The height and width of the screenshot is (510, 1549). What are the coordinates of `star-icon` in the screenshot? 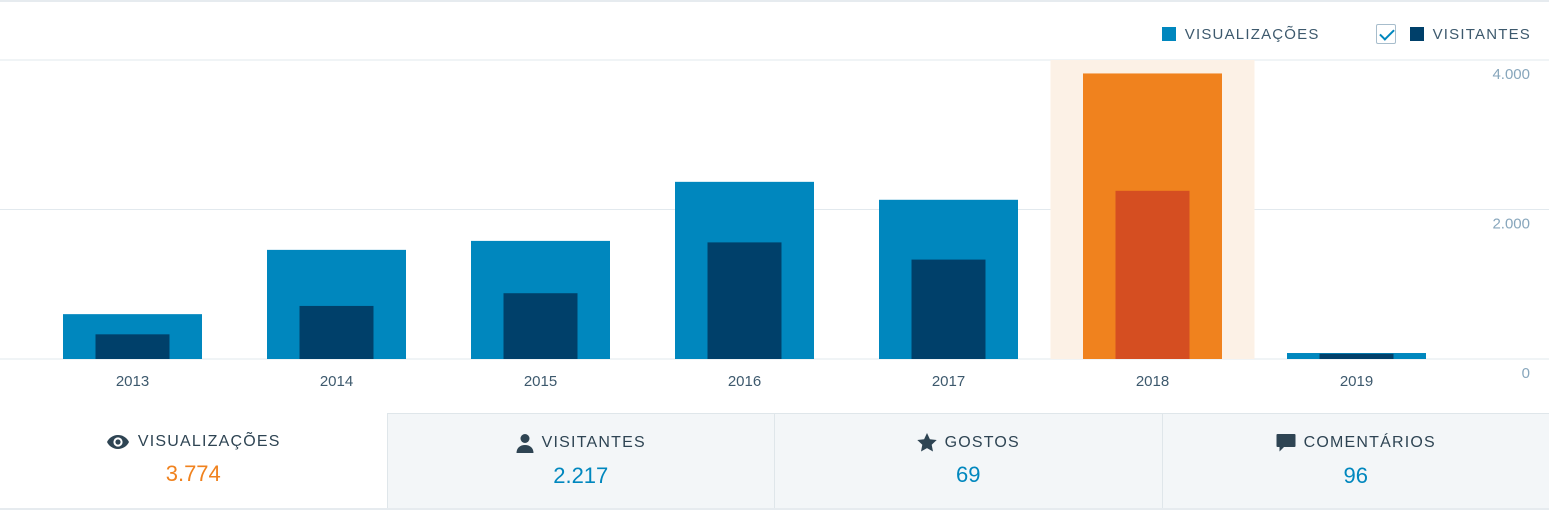 It's located at (926, 442).